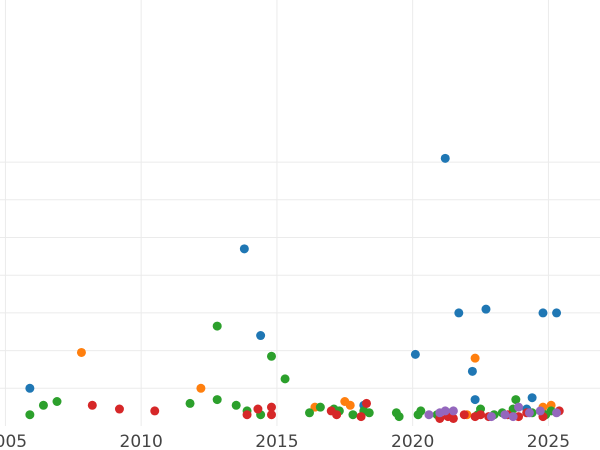 This screenshot has height=450, width=600. Describe the element at coordinates (13, 441) in the screenshot. I see `x-tick-label: 2005` at that location.